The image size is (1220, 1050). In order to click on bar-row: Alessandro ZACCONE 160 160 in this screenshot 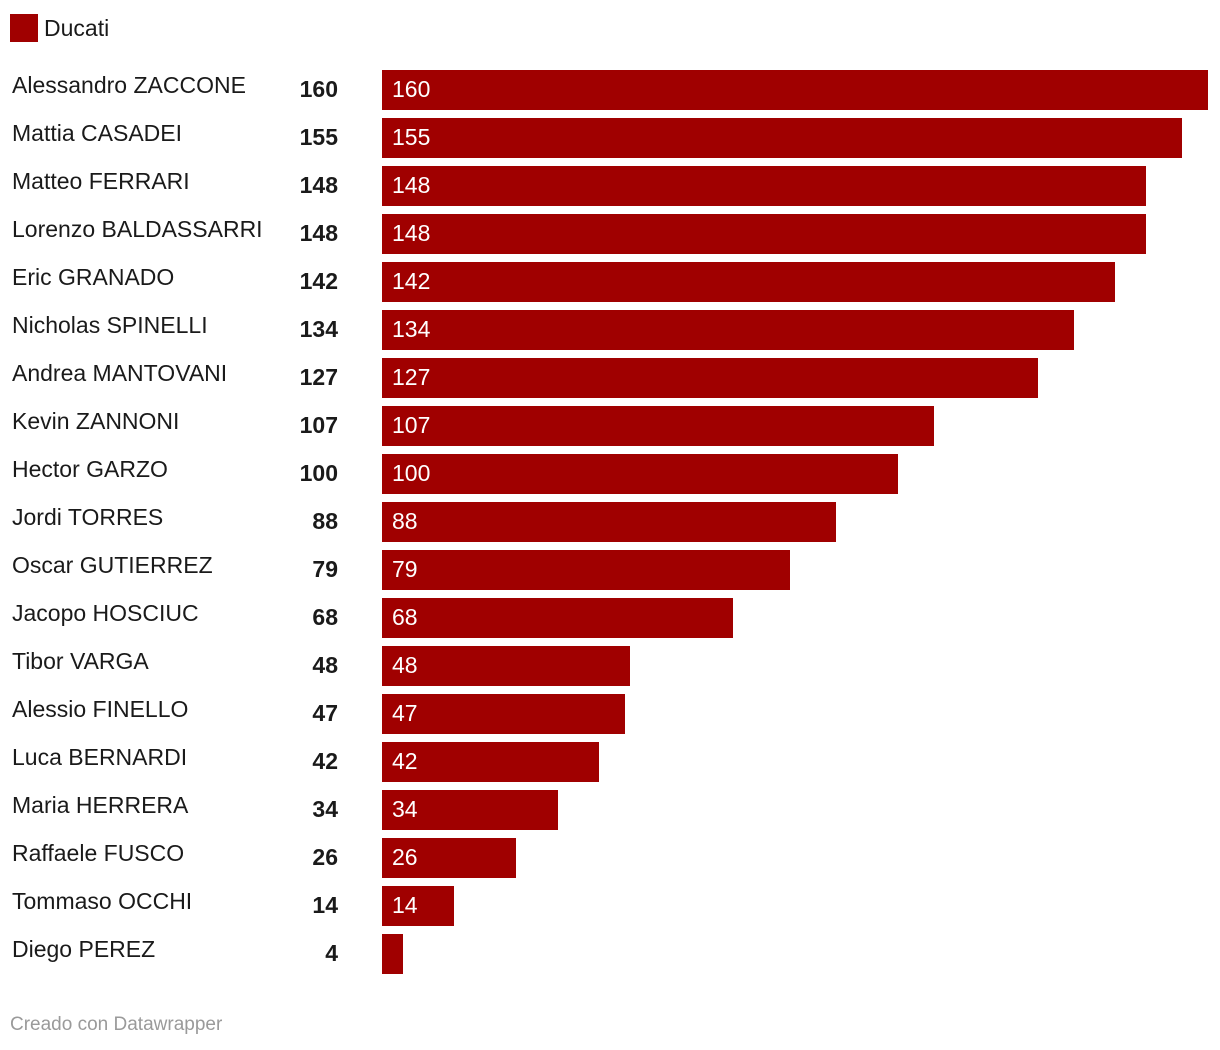, I will do `click(610, 90)`.